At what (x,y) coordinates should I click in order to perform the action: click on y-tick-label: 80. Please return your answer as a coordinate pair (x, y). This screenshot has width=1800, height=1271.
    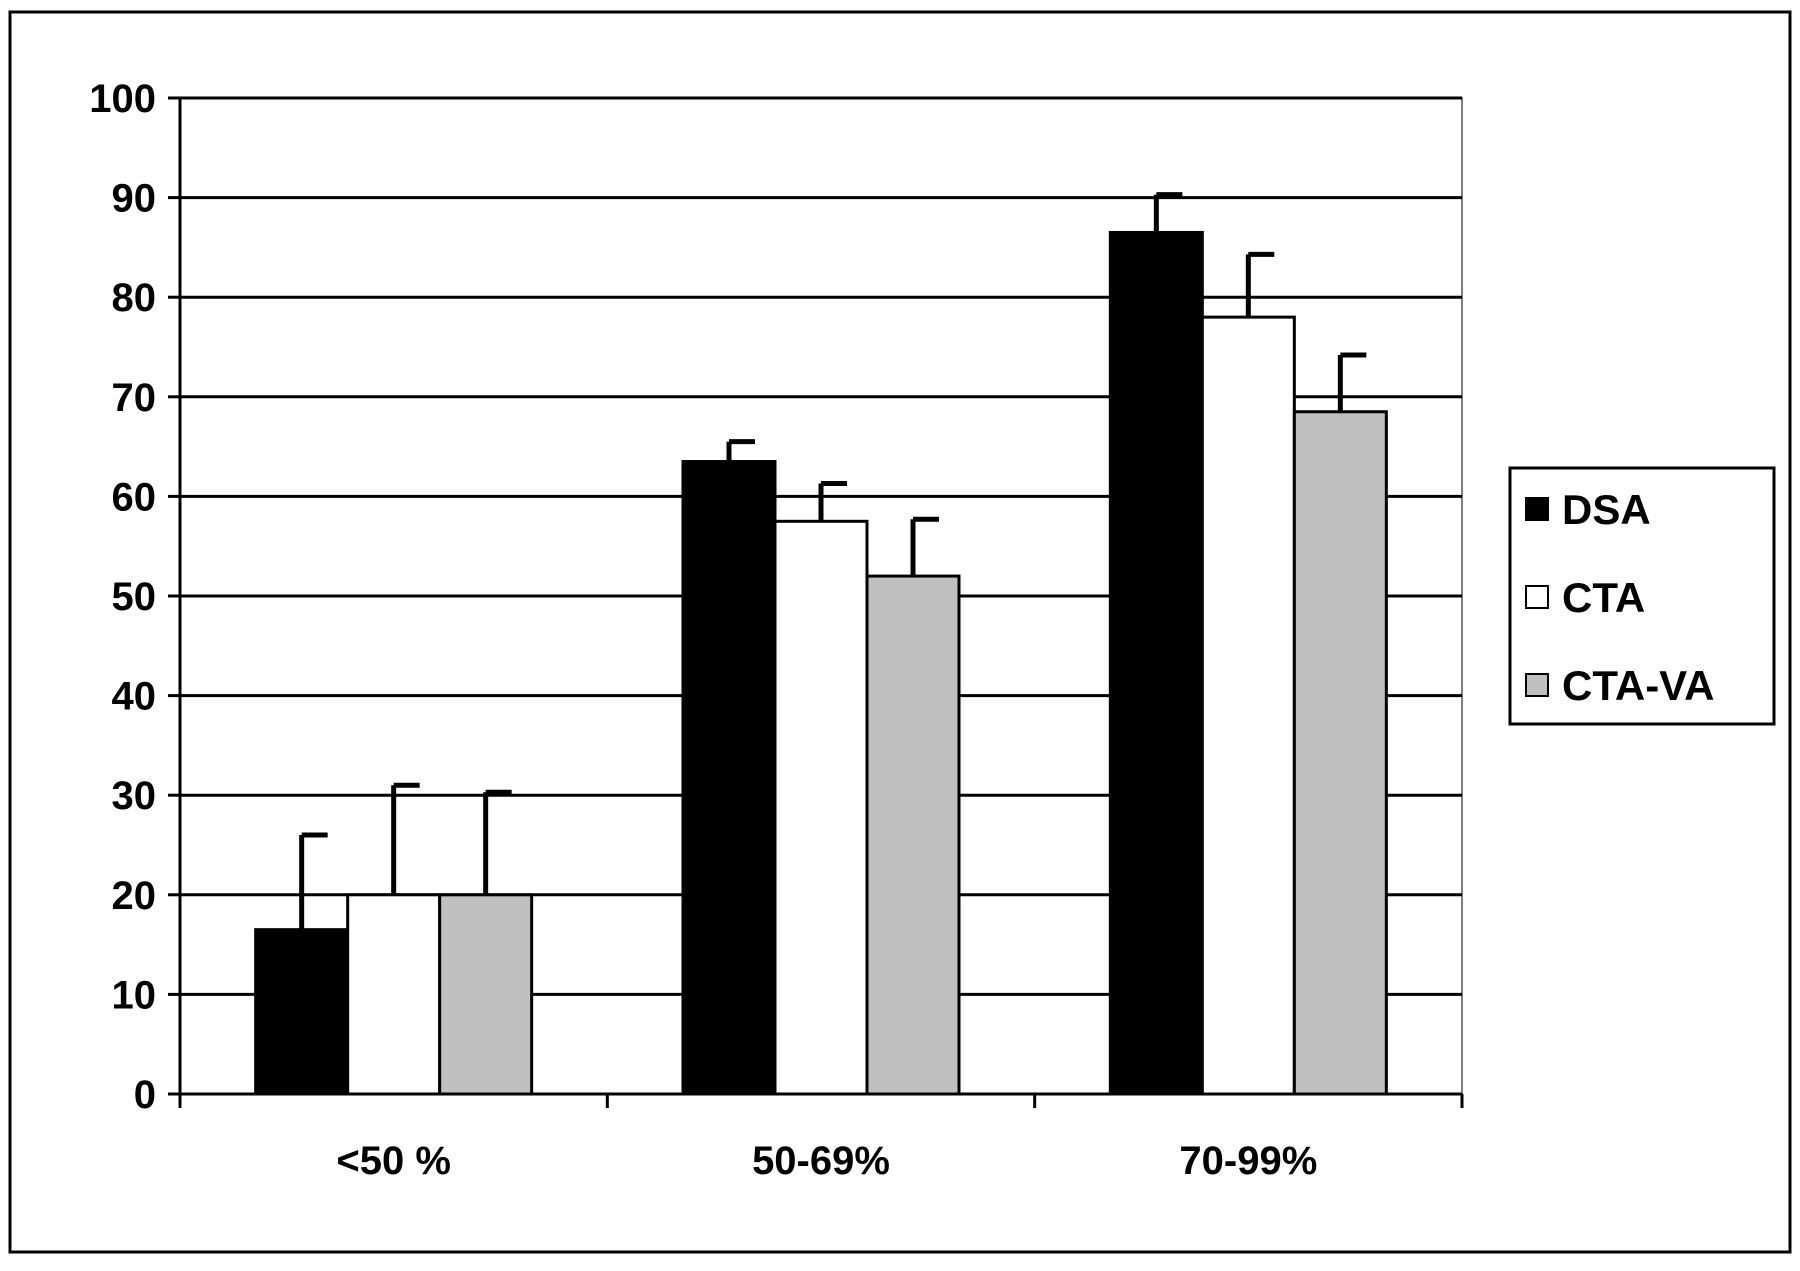
    Looking at the image, I should click on (134, 298).